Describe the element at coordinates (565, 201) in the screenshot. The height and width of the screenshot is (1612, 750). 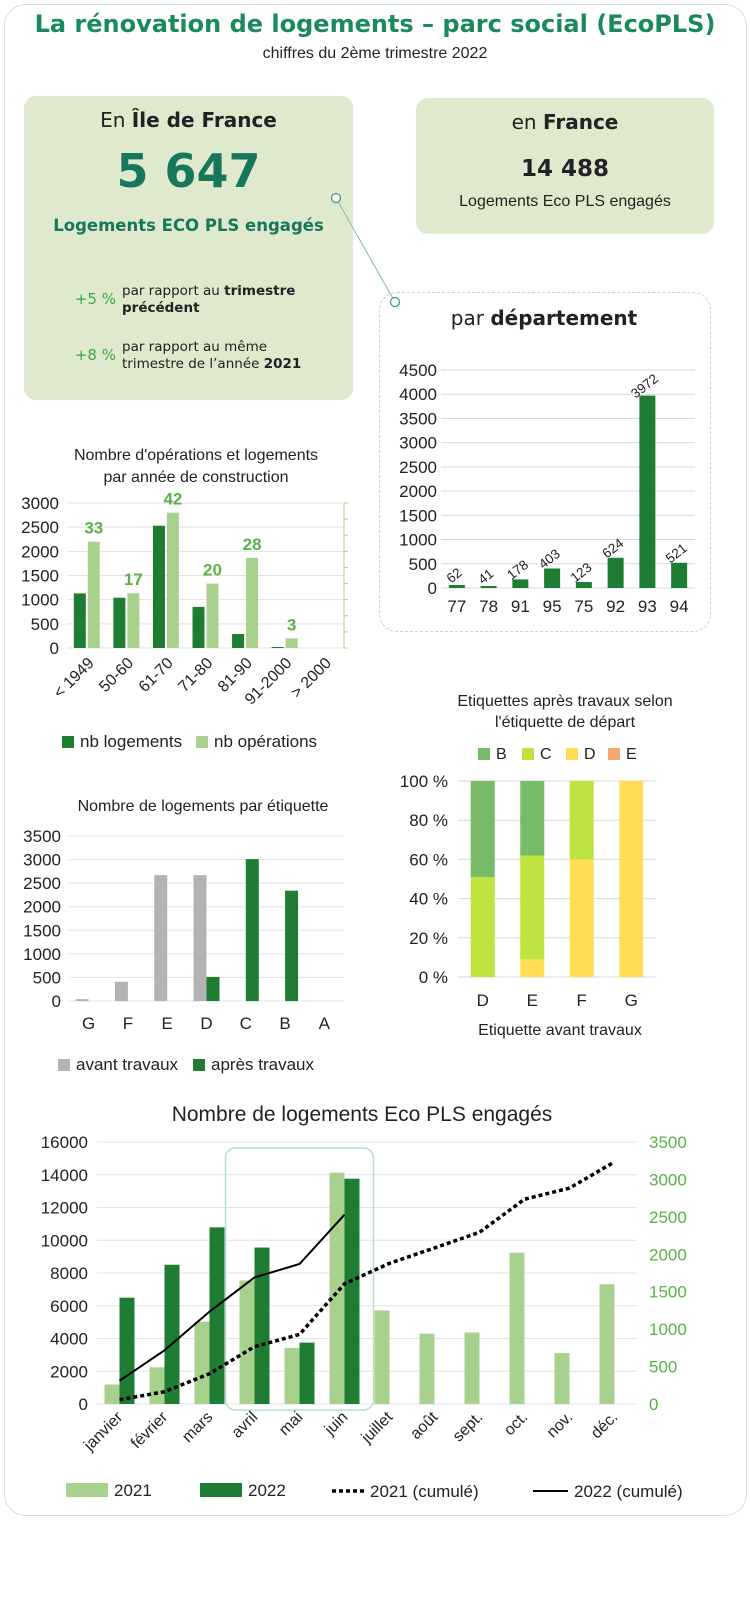
I see `france-total-label: Logements Eco PLS engagés` at that location.